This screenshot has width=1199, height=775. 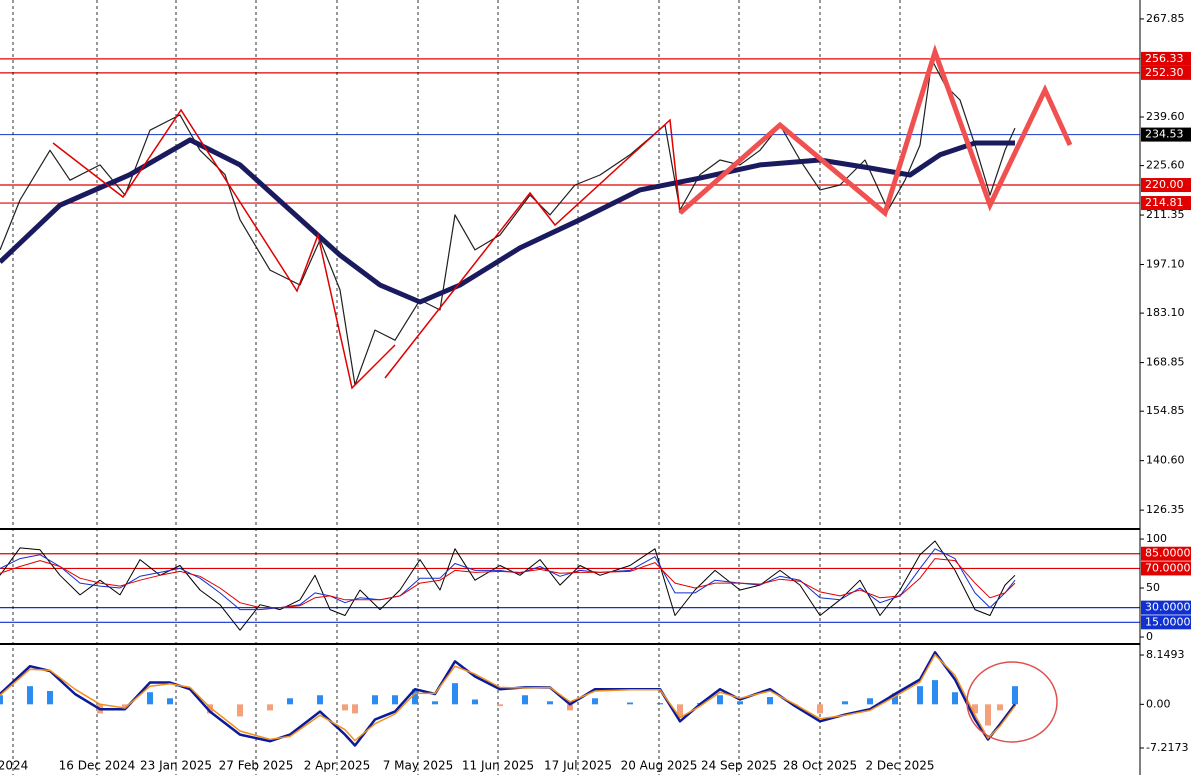 I want to click on highlight-circle, so click(x=1012, y=702).